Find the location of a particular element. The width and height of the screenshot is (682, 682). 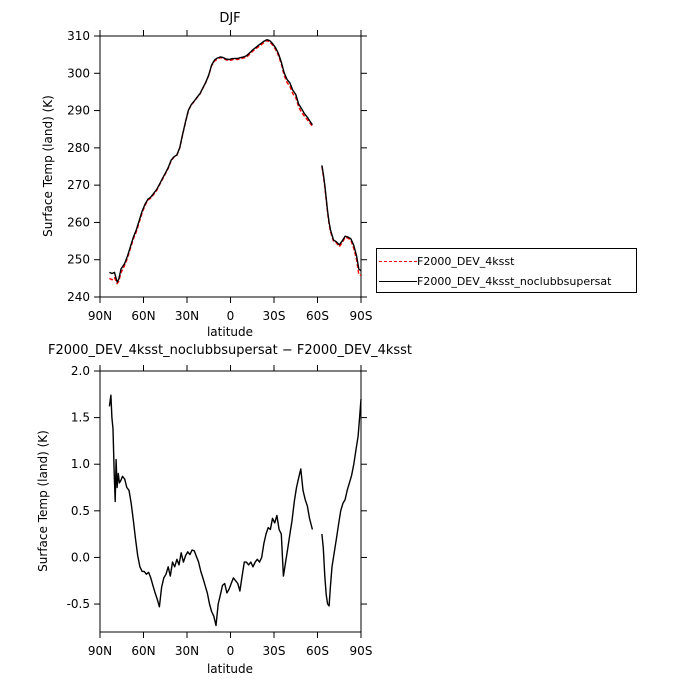

y-tick-label: 310 is located at coordinates (78, 36).